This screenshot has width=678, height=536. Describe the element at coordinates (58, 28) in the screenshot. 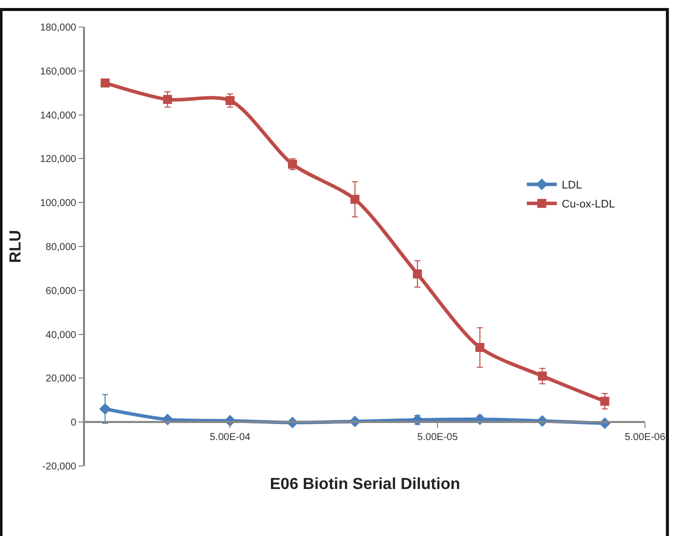

I see `y-tick-label: 180,000` at that location.